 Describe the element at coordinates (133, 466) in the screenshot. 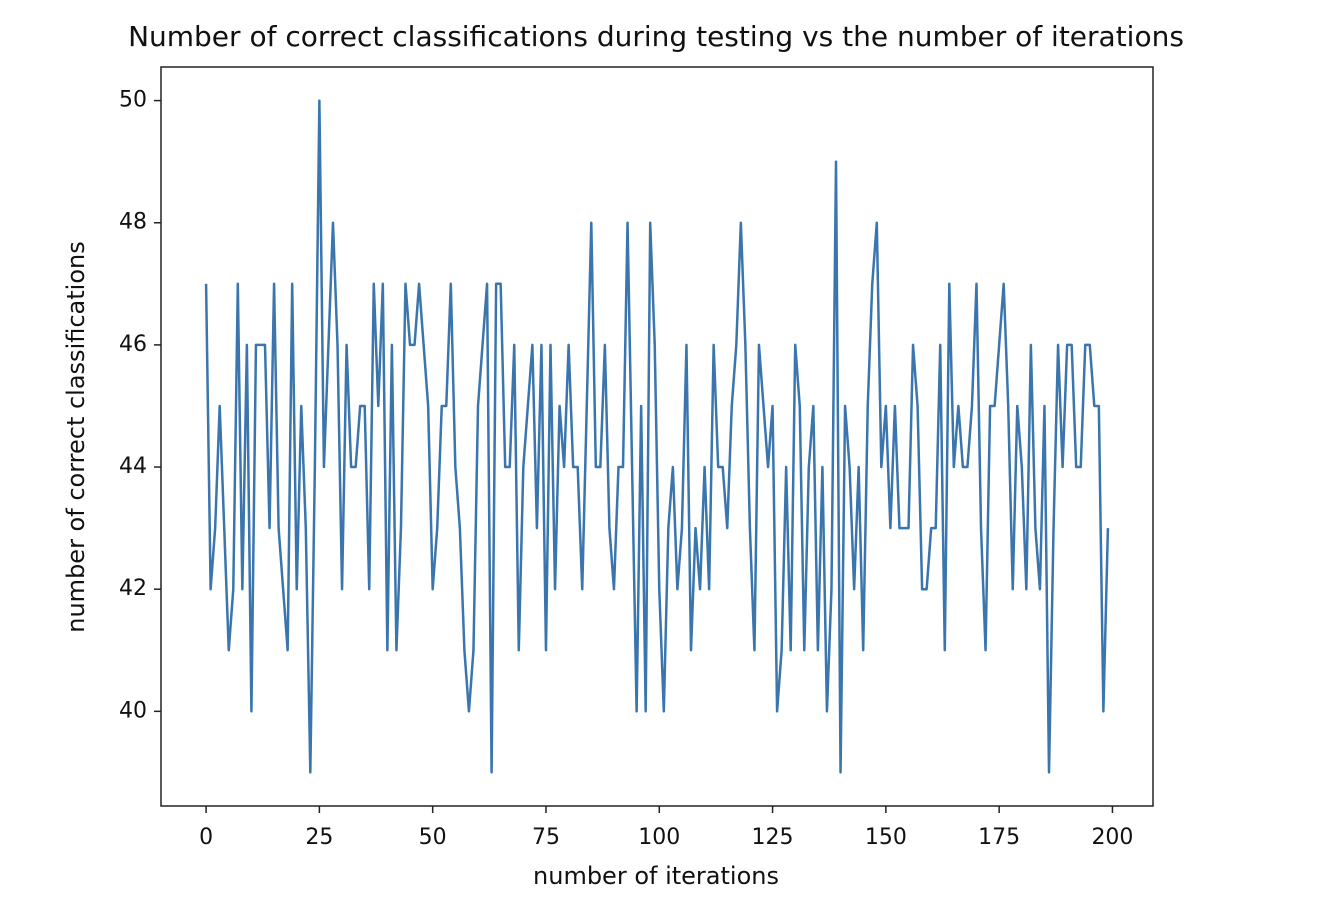

I see `y-tick-label: 44` at that location.